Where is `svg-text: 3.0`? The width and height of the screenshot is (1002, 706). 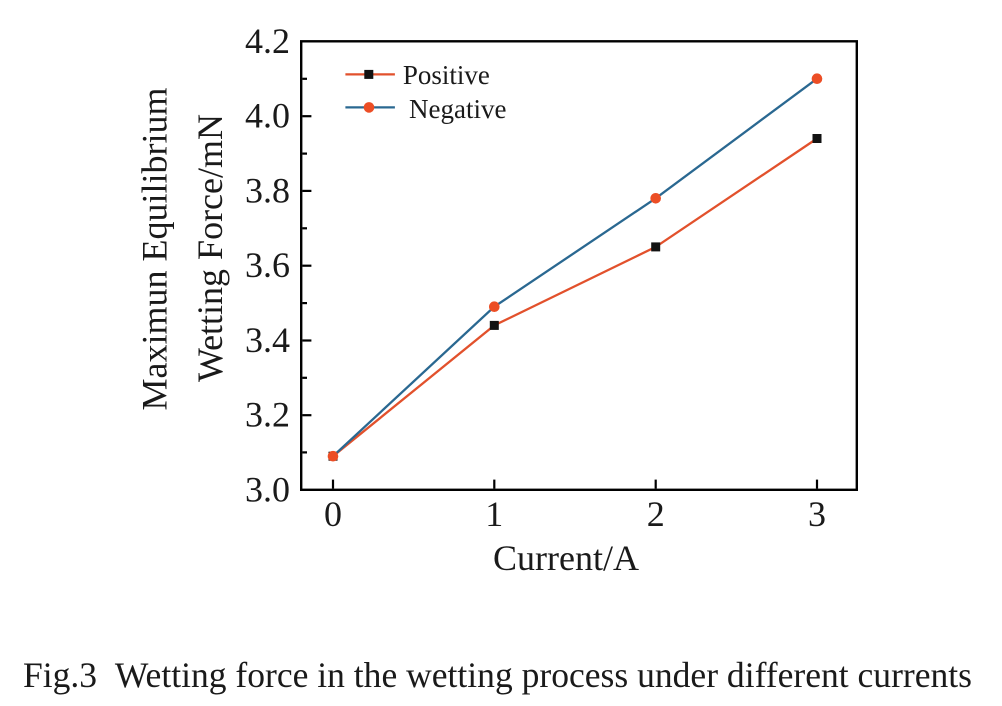
svg-text: 3.0 is located at coordinates (267, 489).